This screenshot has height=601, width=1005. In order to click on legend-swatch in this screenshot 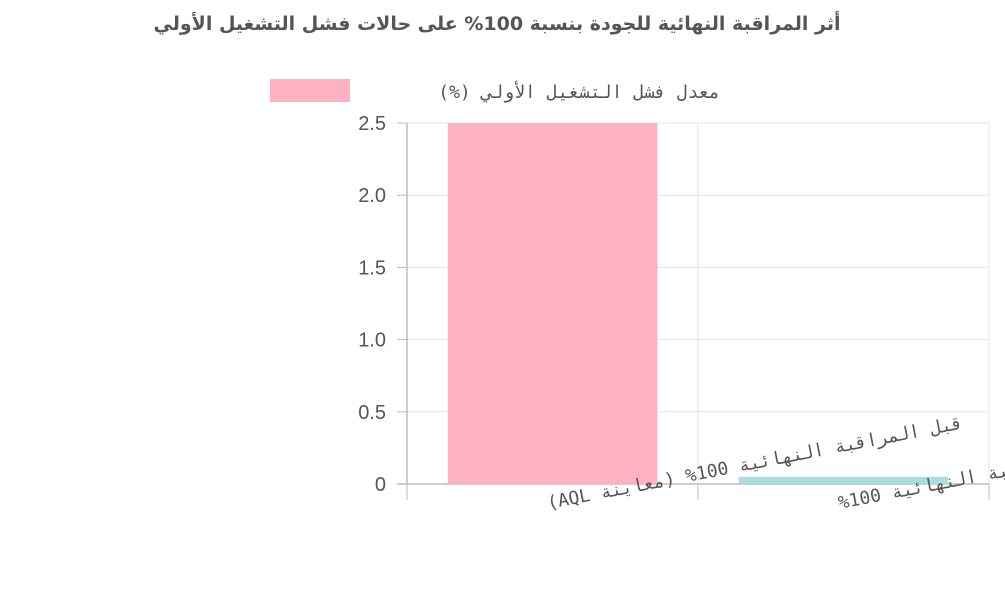, I will do `click(310, 90)`.